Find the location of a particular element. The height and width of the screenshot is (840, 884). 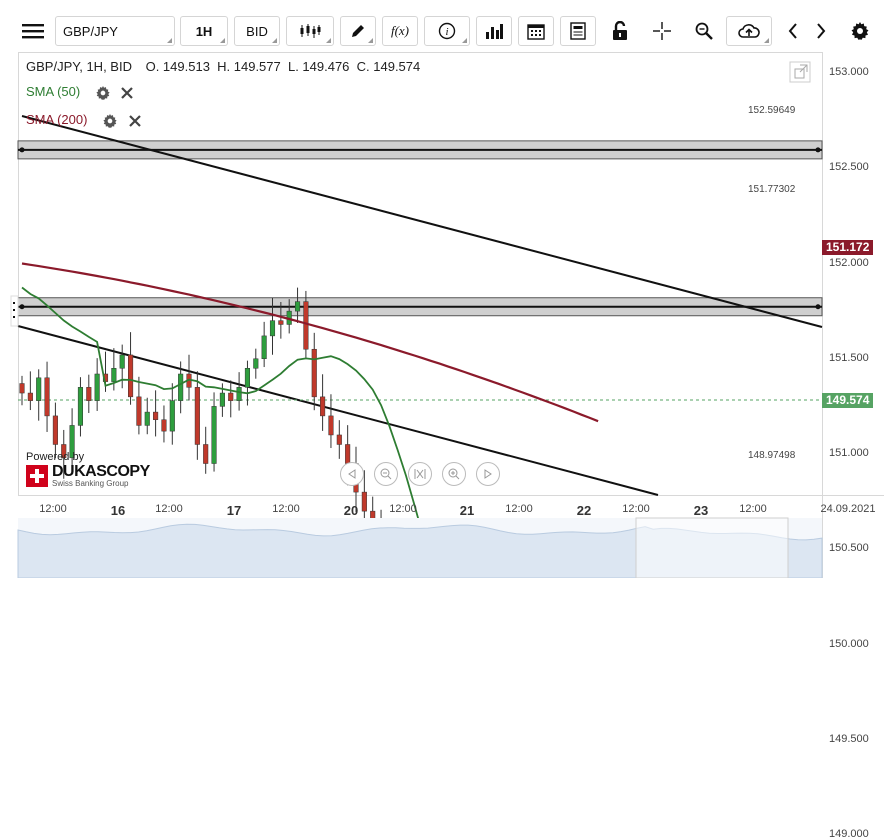

indicator-sma200: SMA (200) is located at coordinates (83, 120).